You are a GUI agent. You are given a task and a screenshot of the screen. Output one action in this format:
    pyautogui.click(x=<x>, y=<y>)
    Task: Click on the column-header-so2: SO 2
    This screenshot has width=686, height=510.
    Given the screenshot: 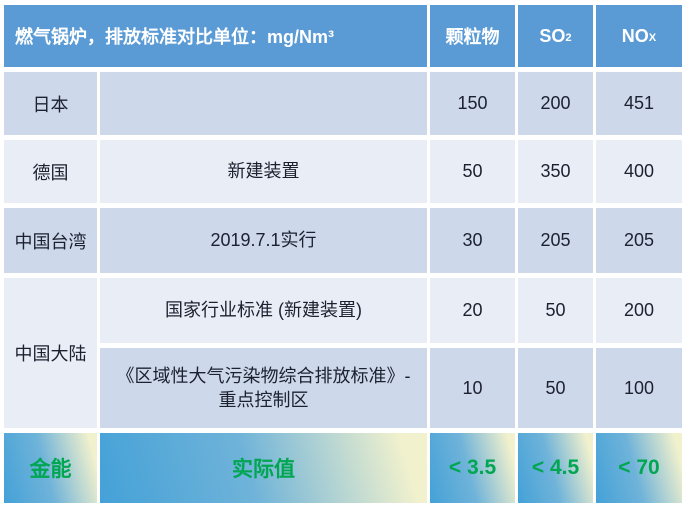 What is the action you would take?
    pyautogui.click(x=555, y=36)
    